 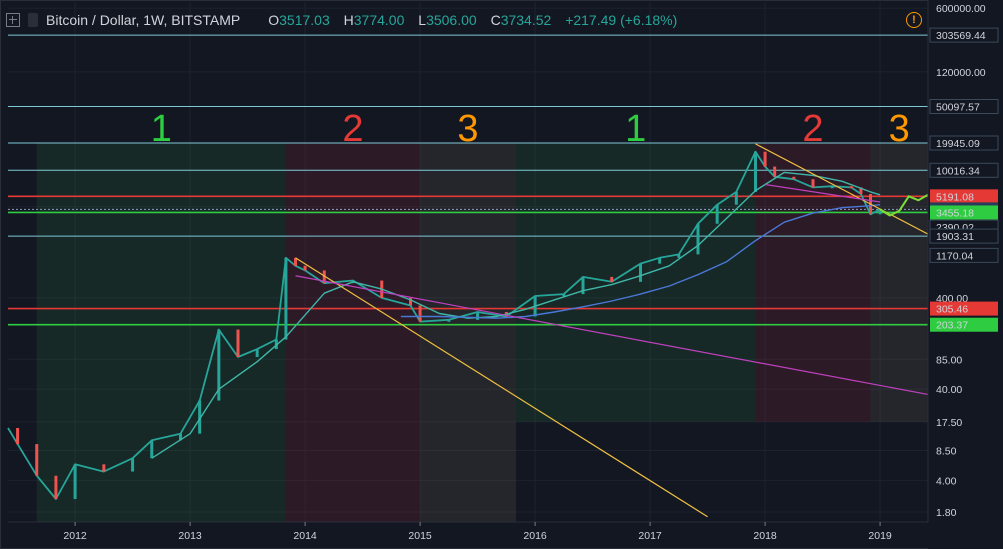 What do you see at coordinates (949, 360) in the screenshot?
I see `y-tick-label: 85.00` at bounding box center [949, 360].